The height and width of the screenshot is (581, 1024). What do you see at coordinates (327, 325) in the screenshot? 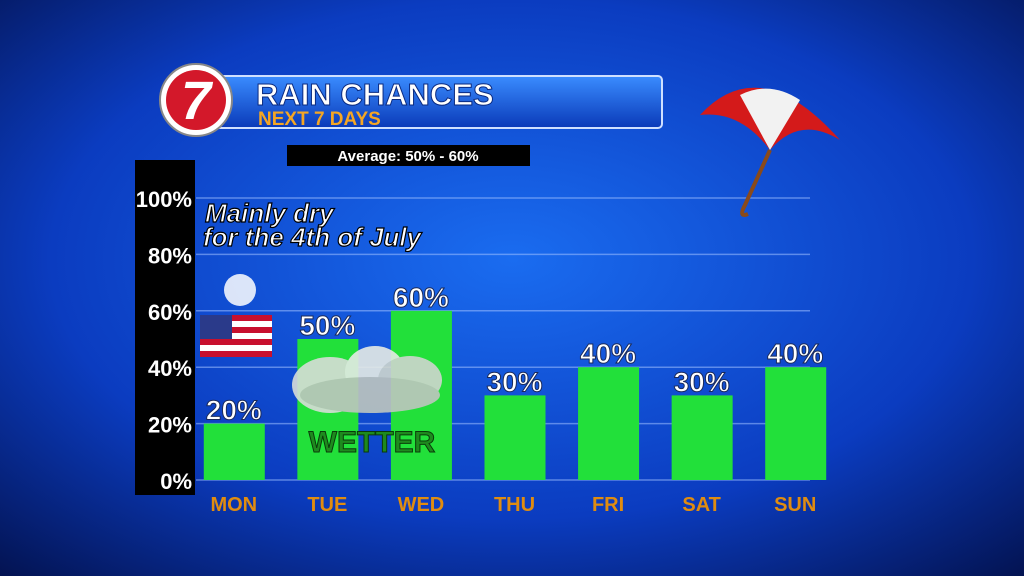
I see `value-label: 50%` at bounding box center [327, 325].